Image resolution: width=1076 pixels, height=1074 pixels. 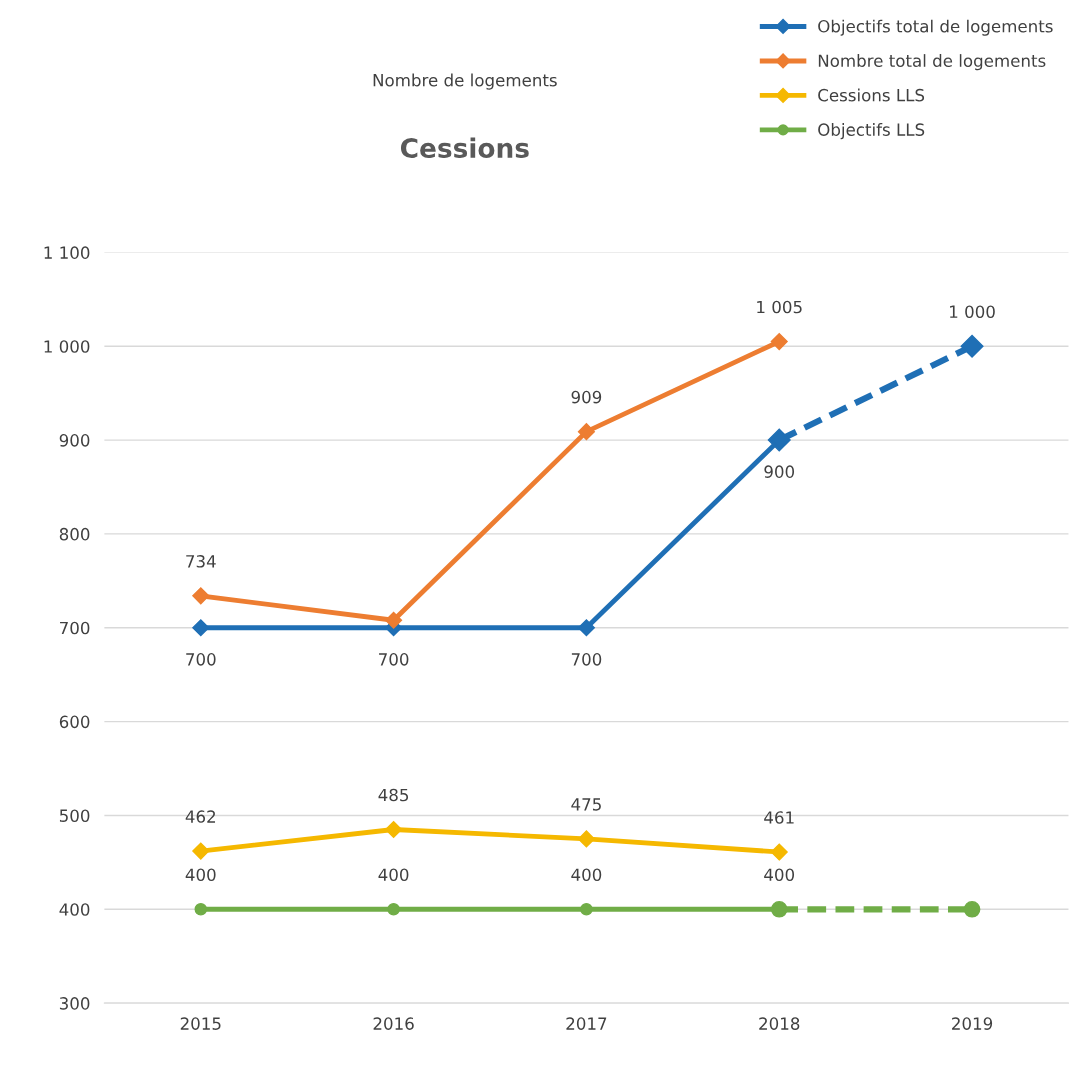 What do you see at coordinates (201, 561) in the screenshot?
I see `data-label: 734` at bounding box center [201, 561].